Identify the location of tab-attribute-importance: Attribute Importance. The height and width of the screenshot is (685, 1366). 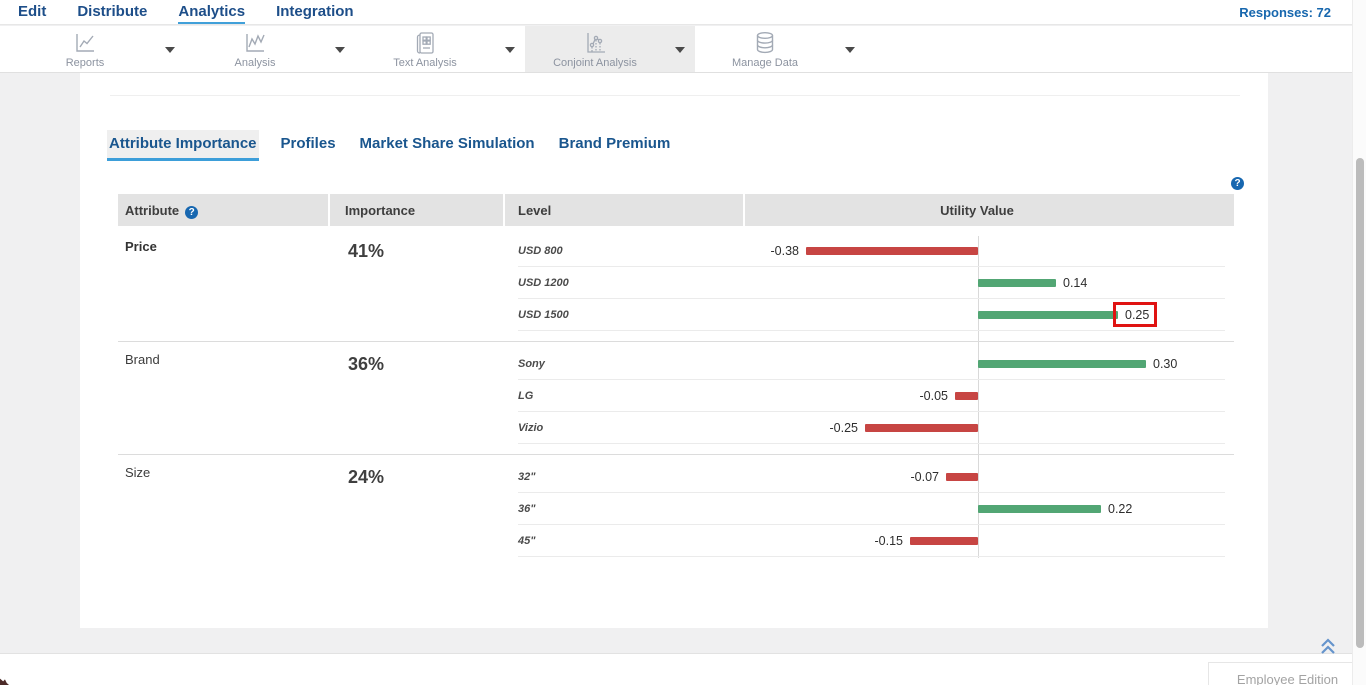
(183, 145).